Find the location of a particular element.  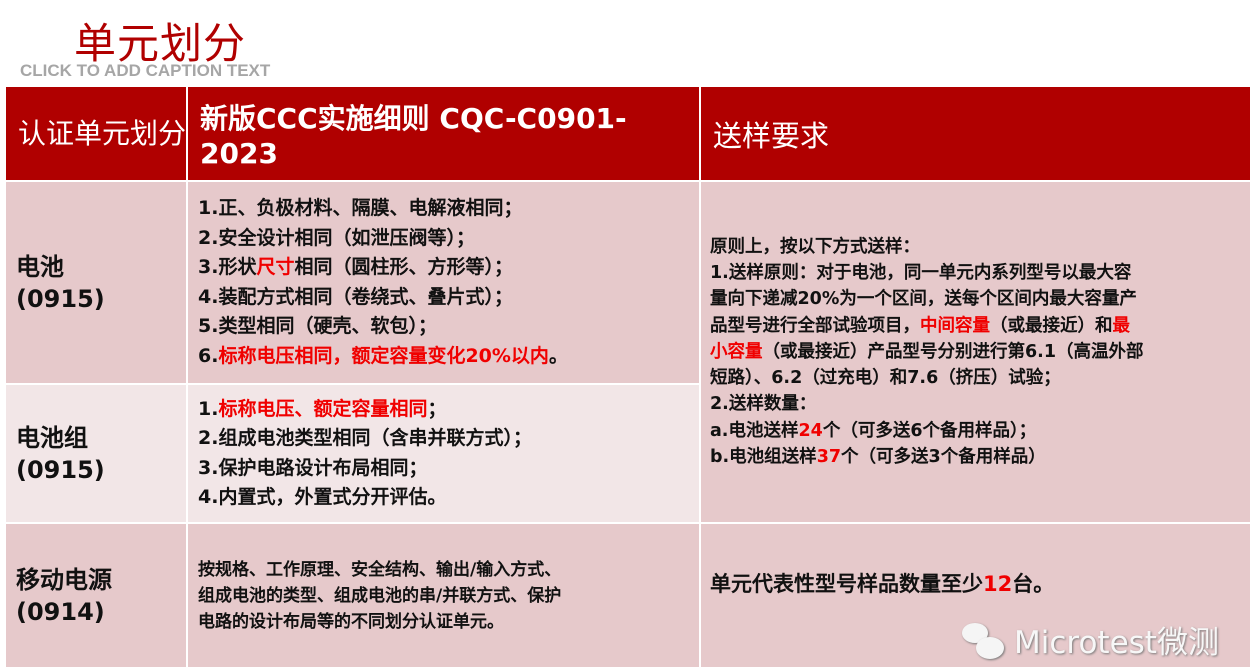

unit-name: 移动电源 is located at coordinates (64, 579).